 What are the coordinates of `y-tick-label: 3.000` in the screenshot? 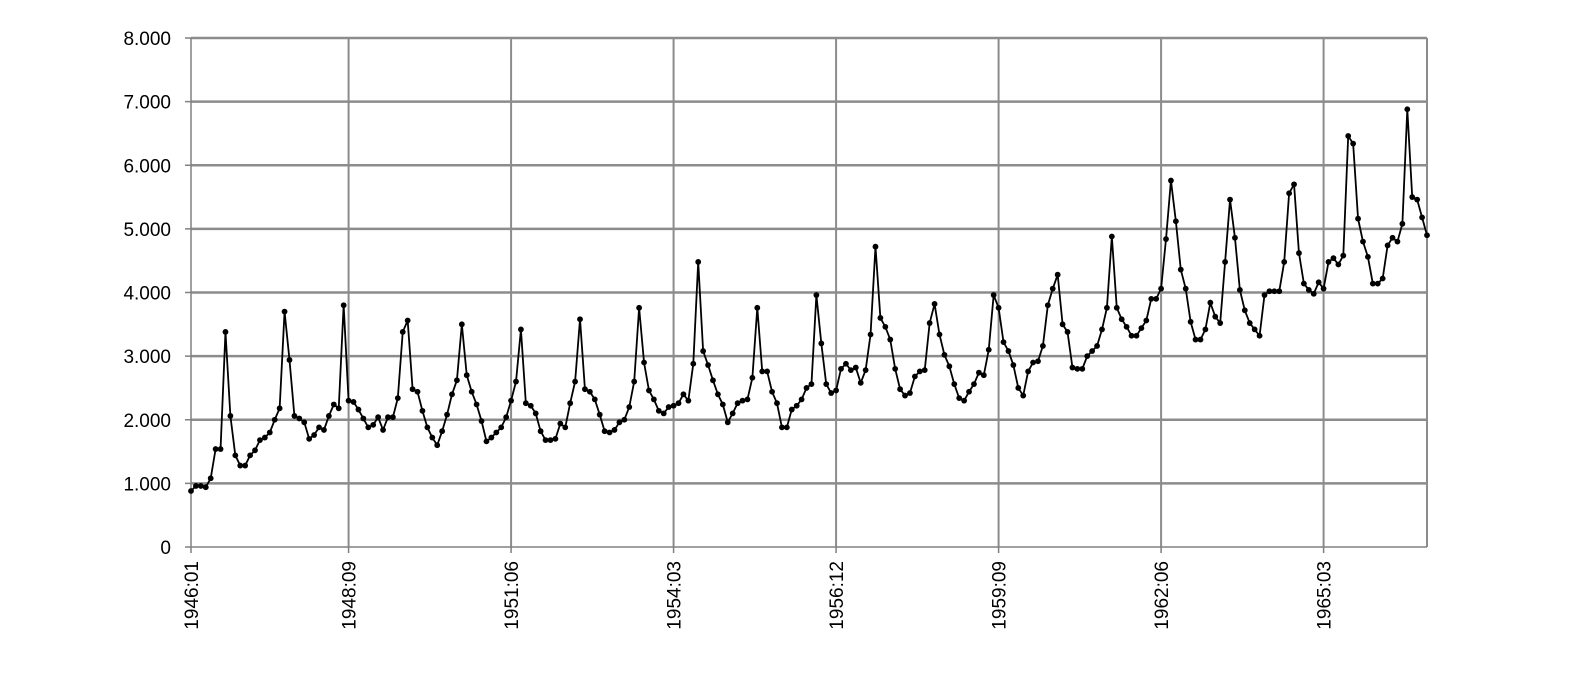 It's located at (147, 357).